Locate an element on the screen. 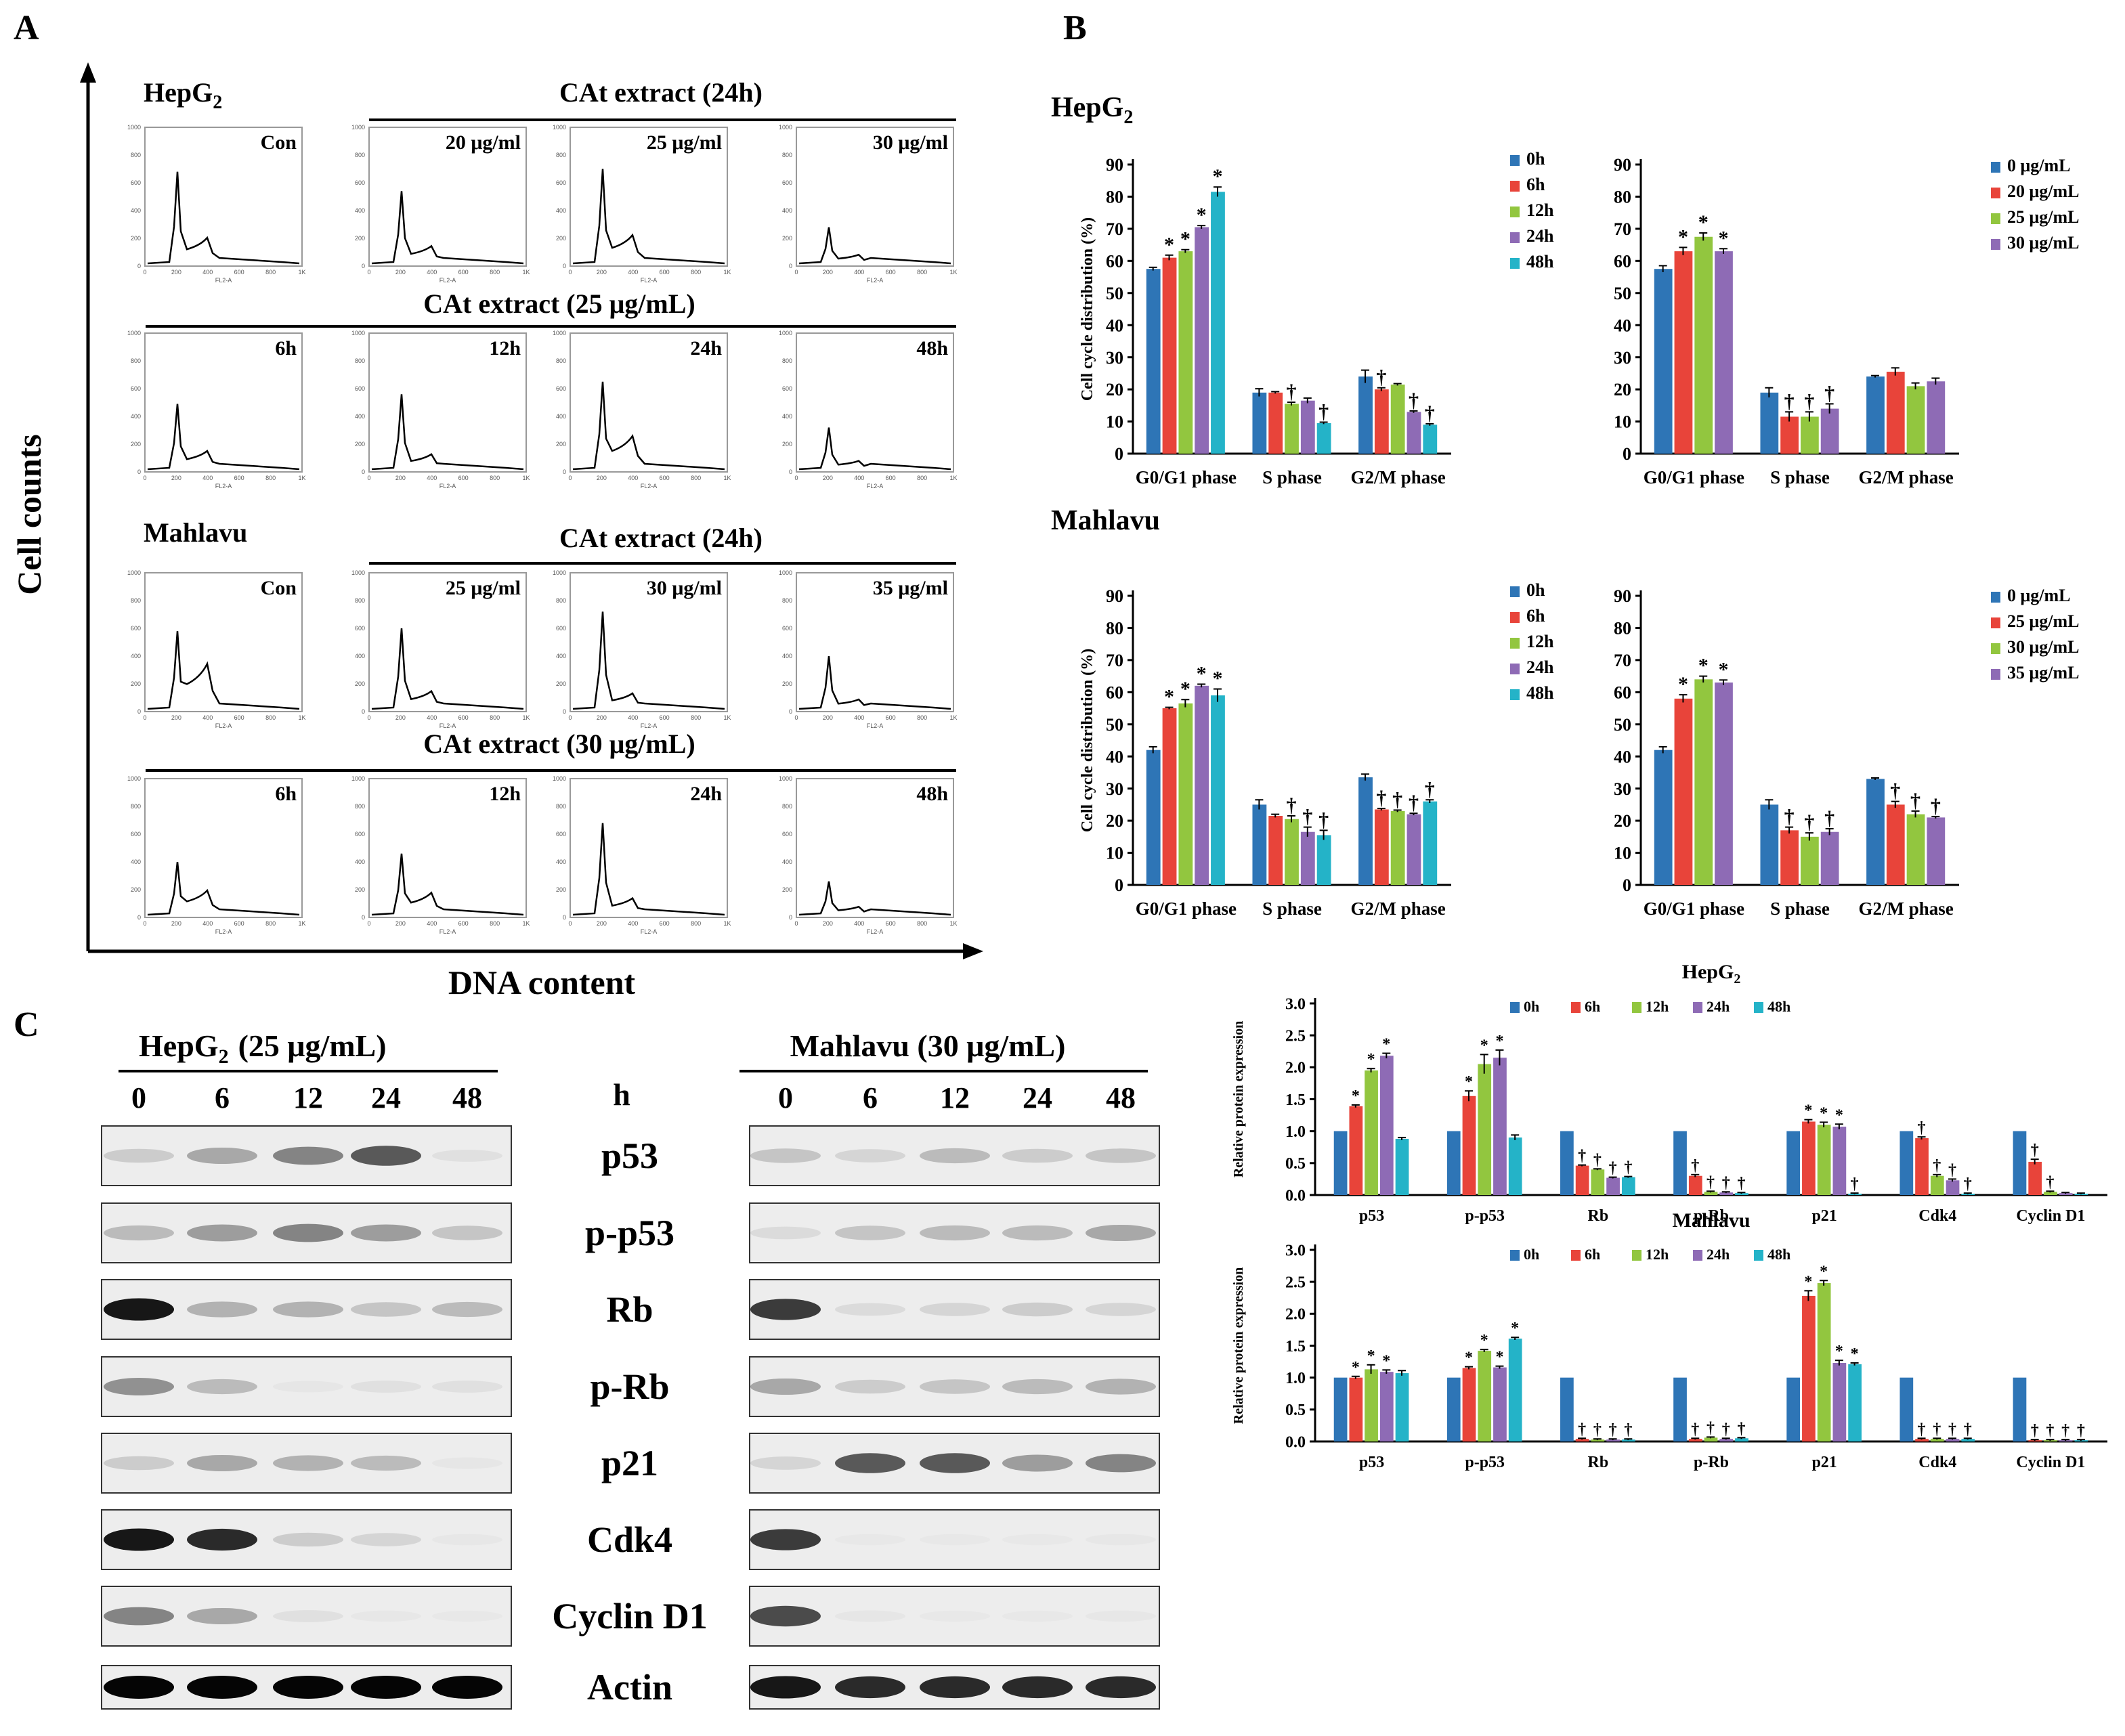 This screenshot has height=1736, width=2125. y-tick-label: 0.5 is located at coordinates (1295, 1410).